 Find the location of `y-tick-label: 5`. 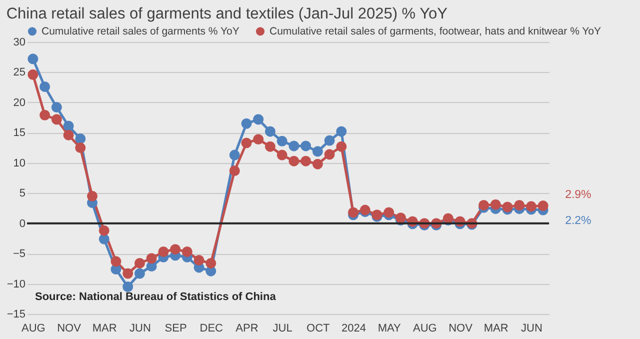

y-tick-label: 5 is located at coordinates (22, 194).